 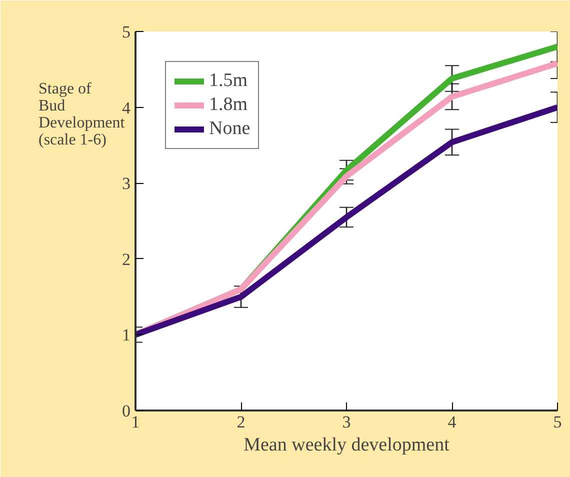 I want to click on legend-label: None, so click(x=229, y=129).